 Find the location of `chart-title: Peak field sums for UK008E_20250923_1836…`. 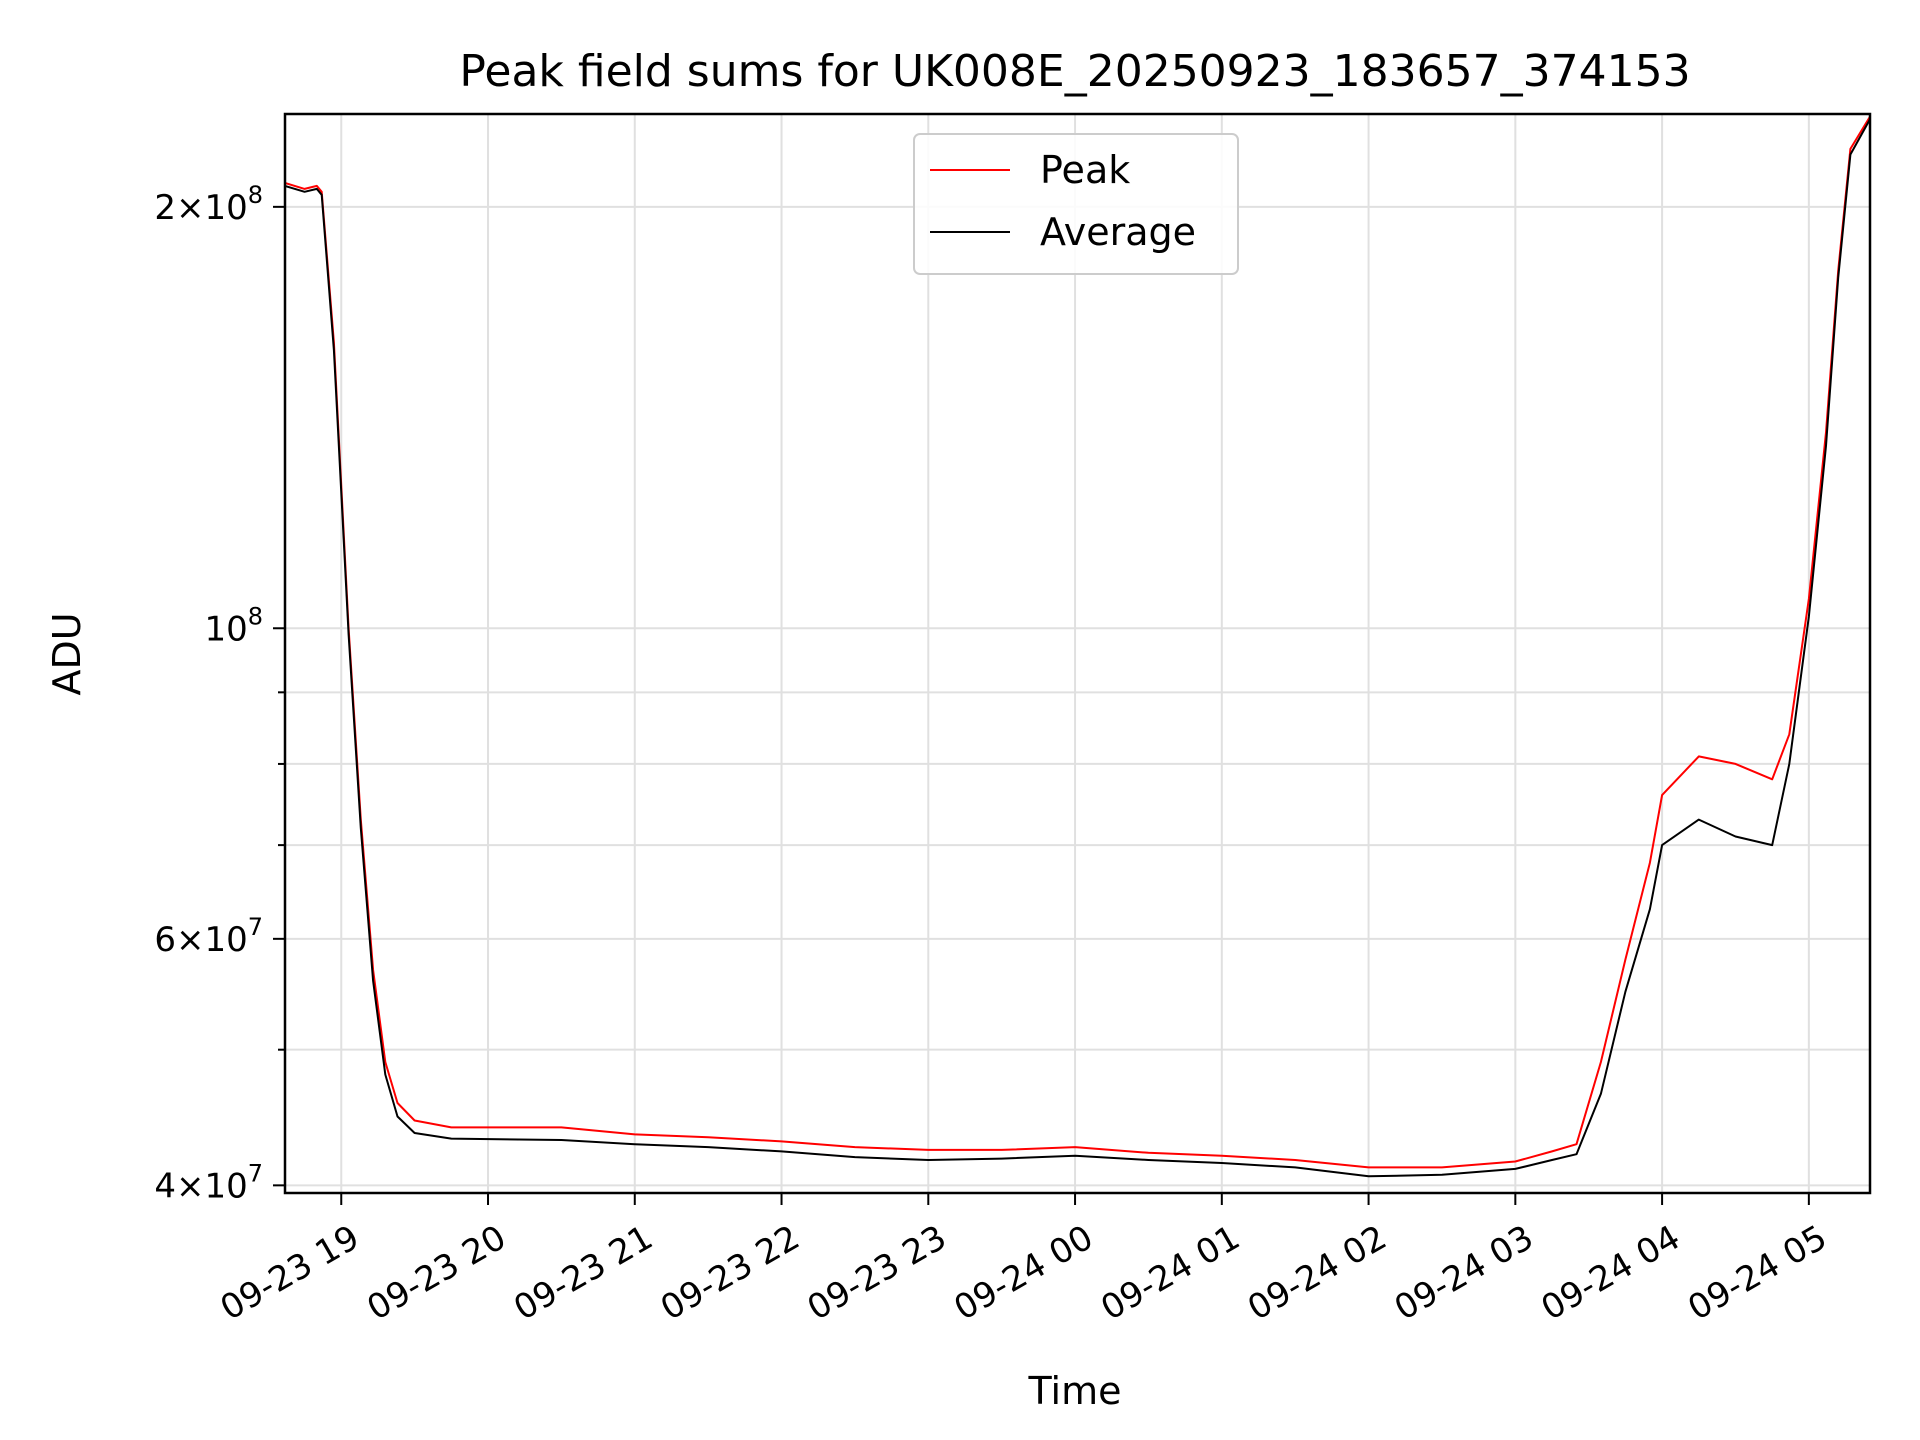

chart-title: Peak field sums for UK008E_20250923_1836… is located at coordinates (1074, 71).